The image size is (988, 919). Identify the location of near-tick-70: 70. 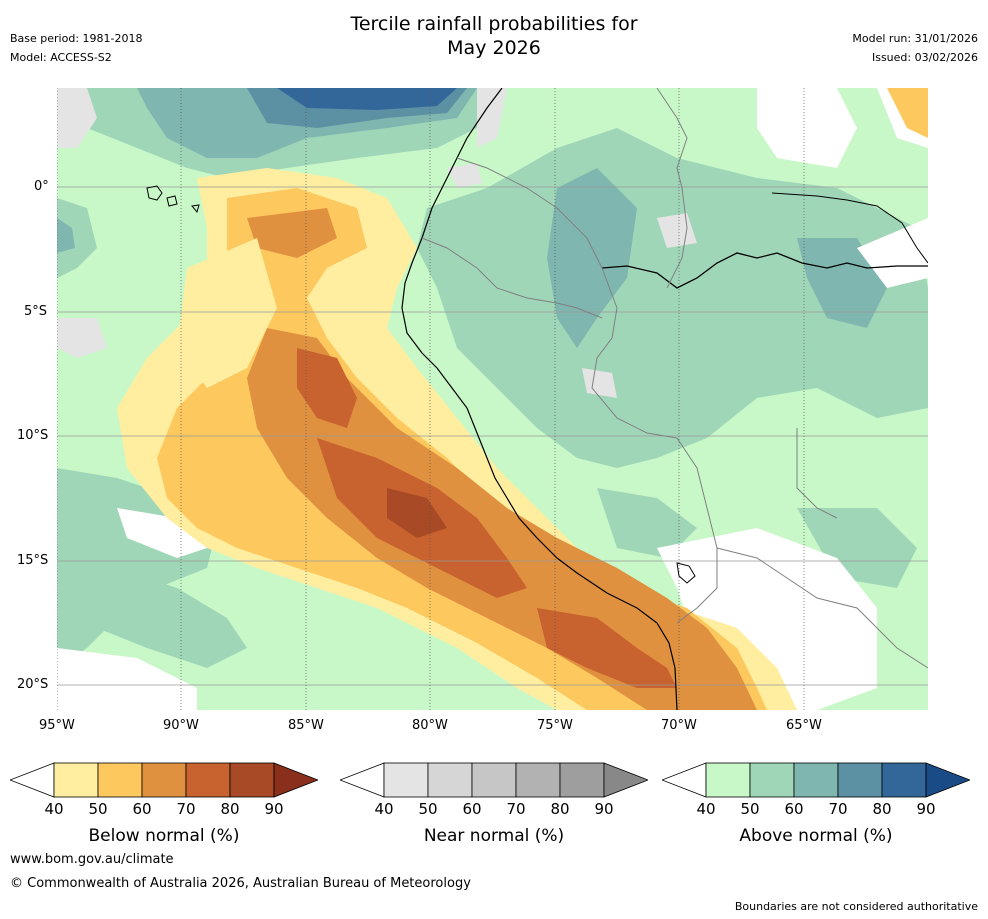
(516, 809).